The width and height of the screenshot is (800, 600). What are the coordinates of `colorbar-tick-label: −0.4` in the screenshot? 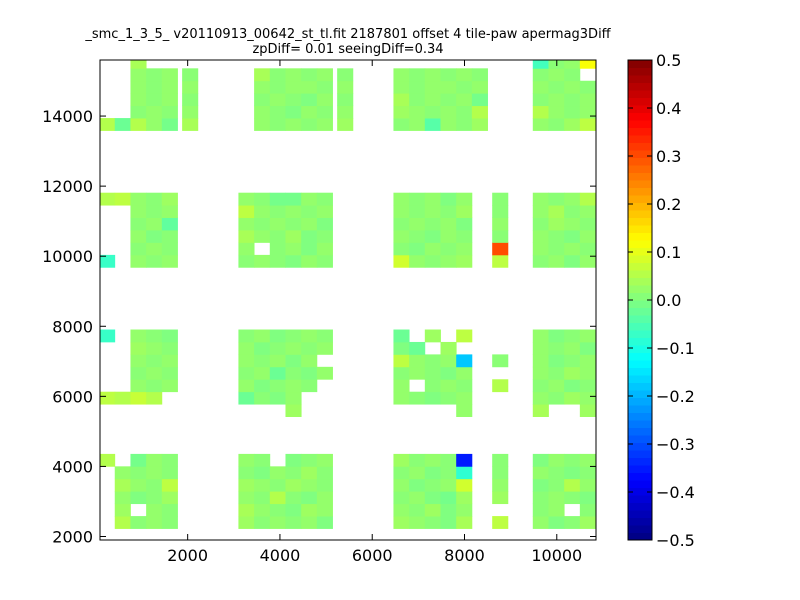 It's located at (675, 492).